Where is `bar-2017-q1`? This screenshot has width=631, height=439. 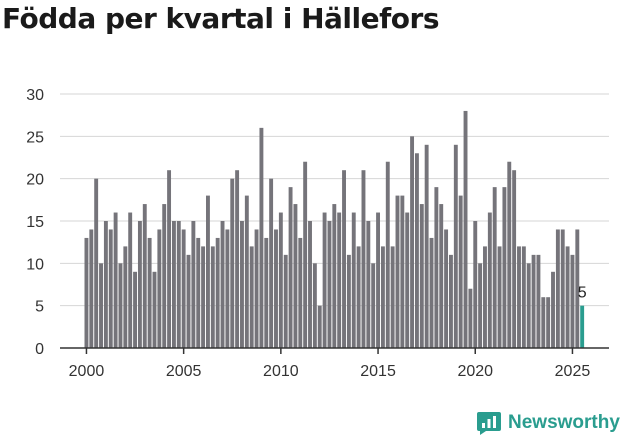 bar-2017-q1 is located at coordinates (416, 250).